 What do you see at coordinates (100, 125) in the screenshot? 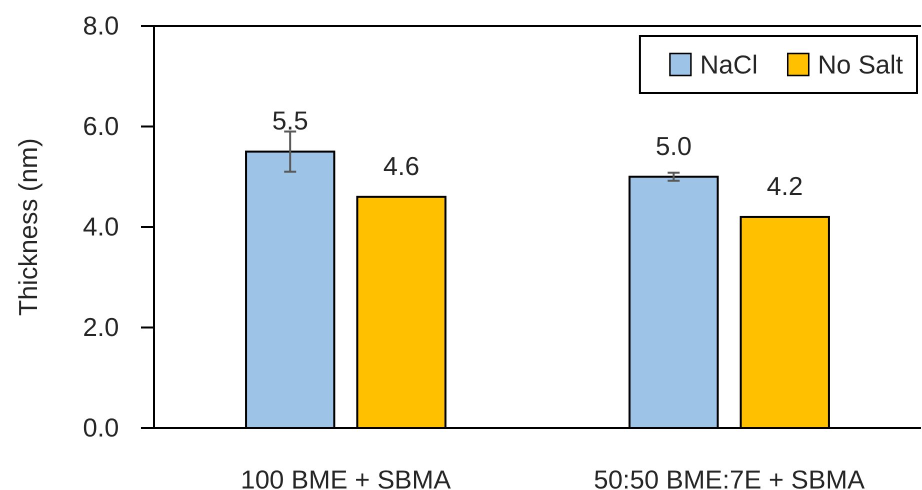
I see `y-tick-label: 6.0` at bounding box center [100, 125].